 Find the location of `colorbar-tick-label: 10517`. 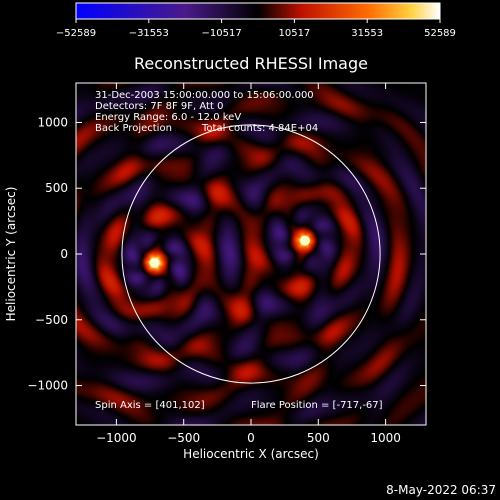

colorbar-tick-label: 10517 is located at coordinates (294, 33).